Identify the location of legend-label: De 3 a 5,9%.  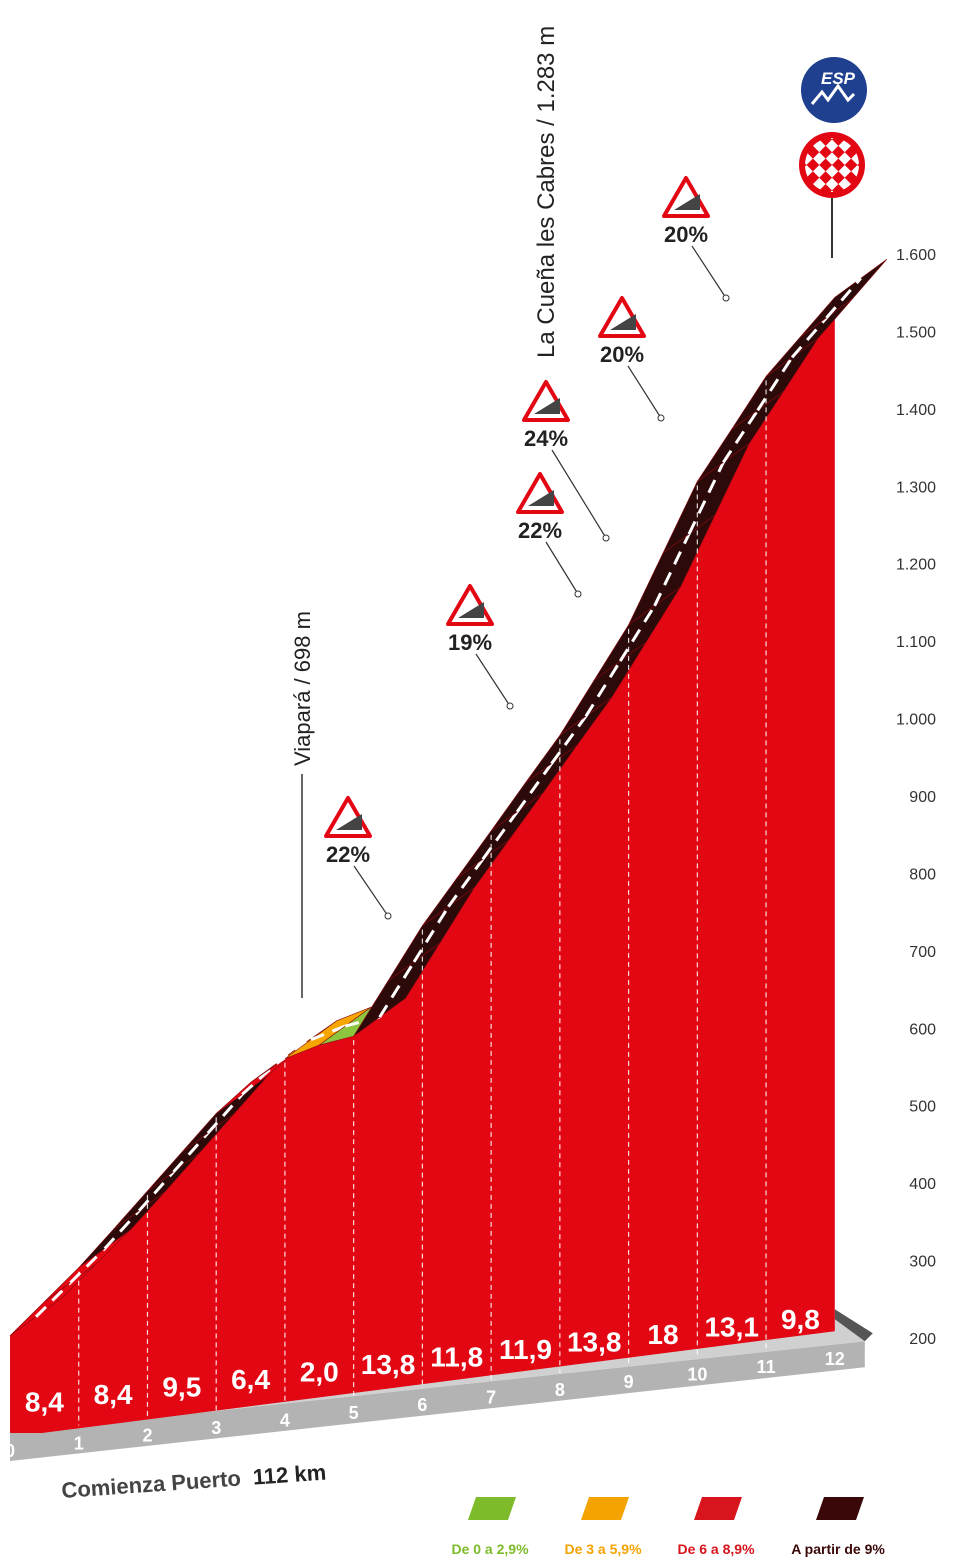
(603, 1549).